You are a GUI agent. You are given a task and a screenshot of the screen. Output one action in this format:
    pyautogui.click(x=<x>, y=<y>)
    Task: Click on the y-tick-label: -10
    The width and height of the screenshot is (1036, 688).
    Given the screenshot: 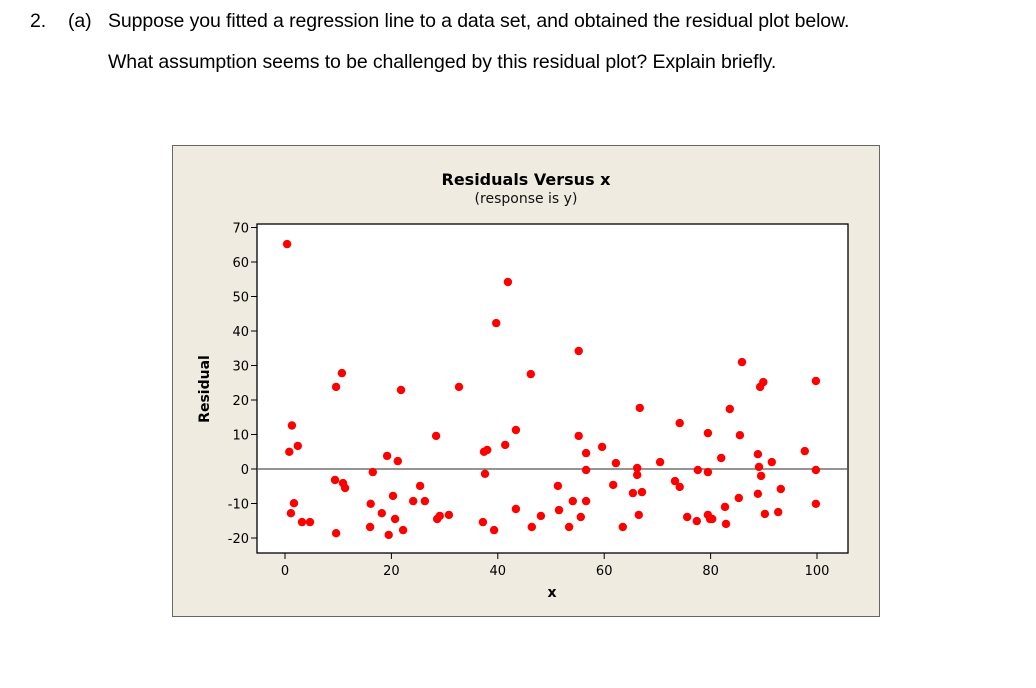 What is the action you would take?
    pyautogui.click(x=238, y=505)
    